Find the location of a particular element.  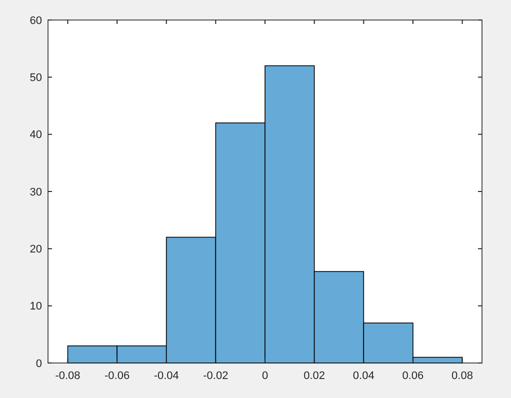

x-tick-label: 0.06 is located at coordinates (413, 376).